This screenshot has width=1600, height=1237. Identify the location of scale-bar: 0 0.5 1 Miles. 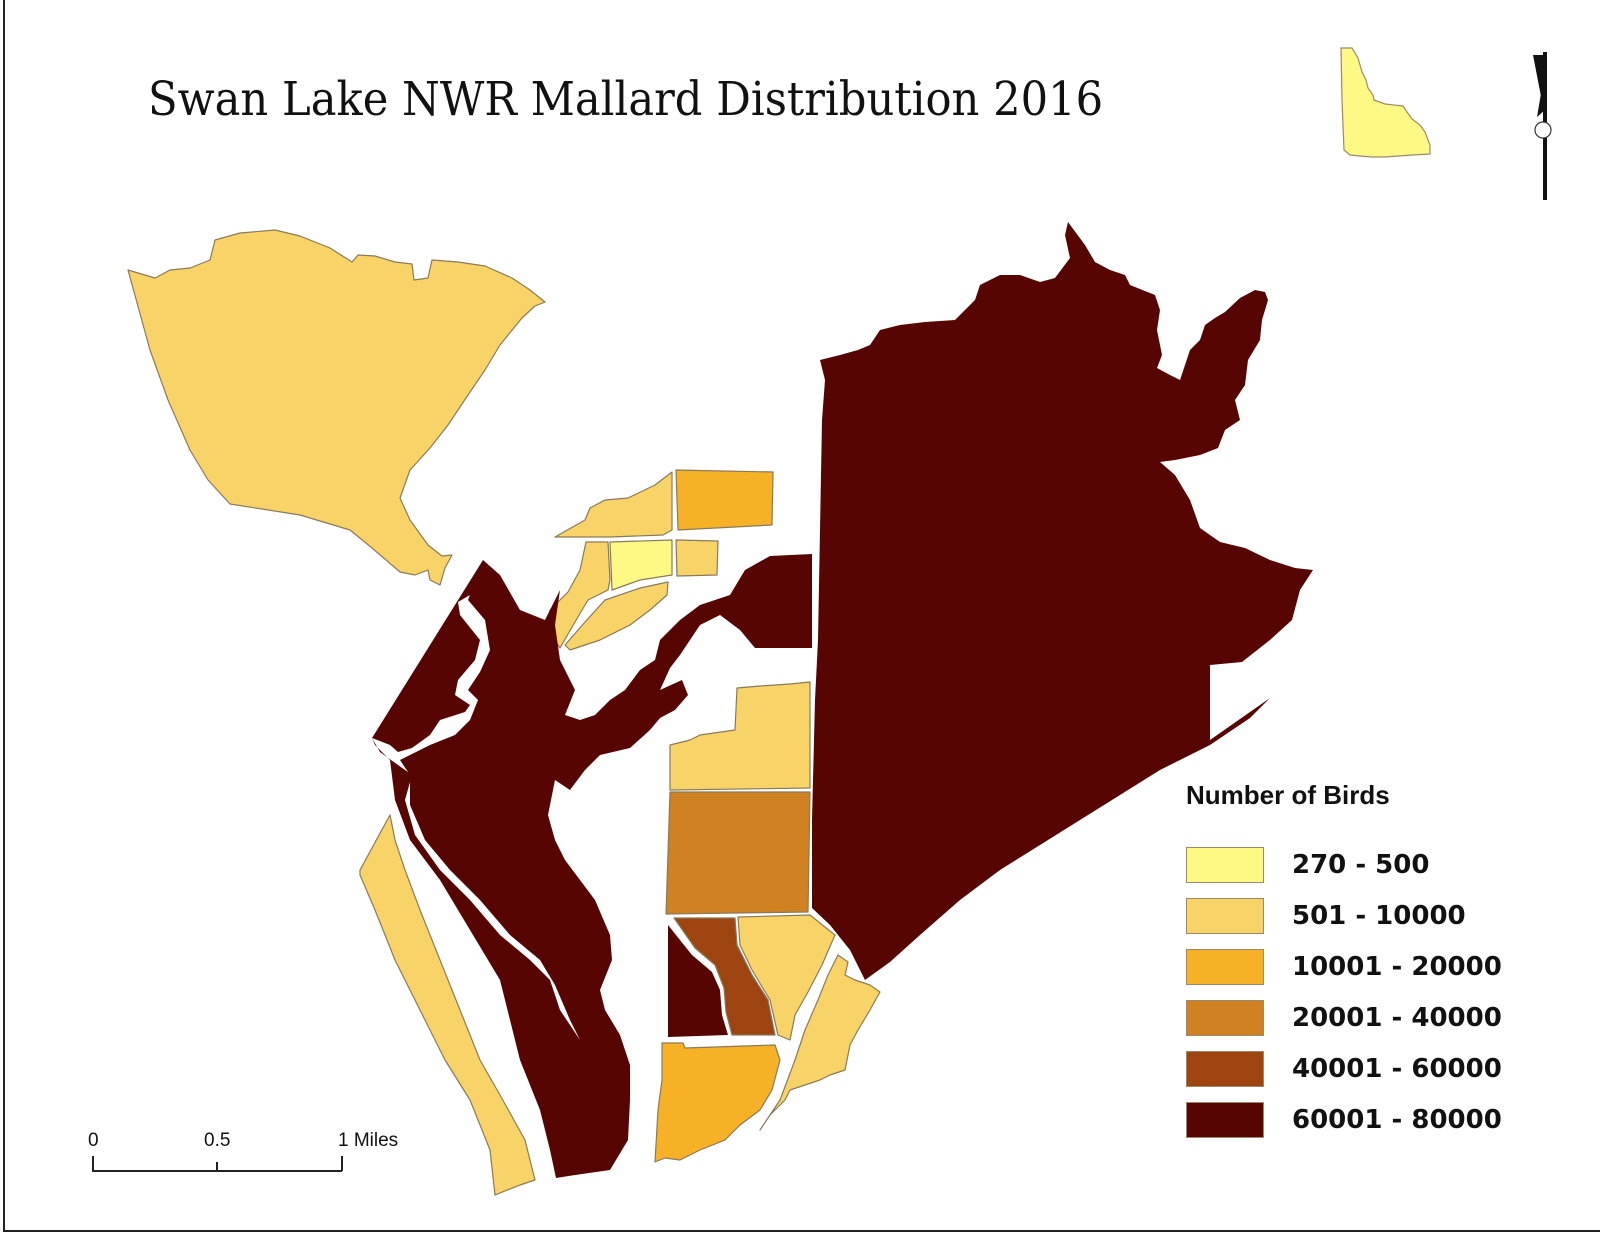
(243, 1151).